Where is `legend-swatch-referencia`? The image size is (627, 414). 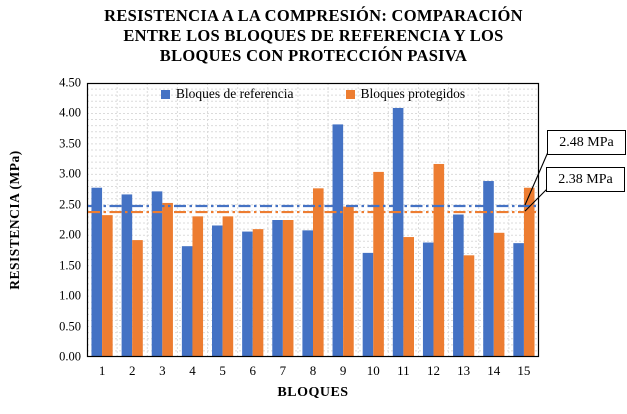
legend-swatch-referencia is located at coordinates (165, 94).